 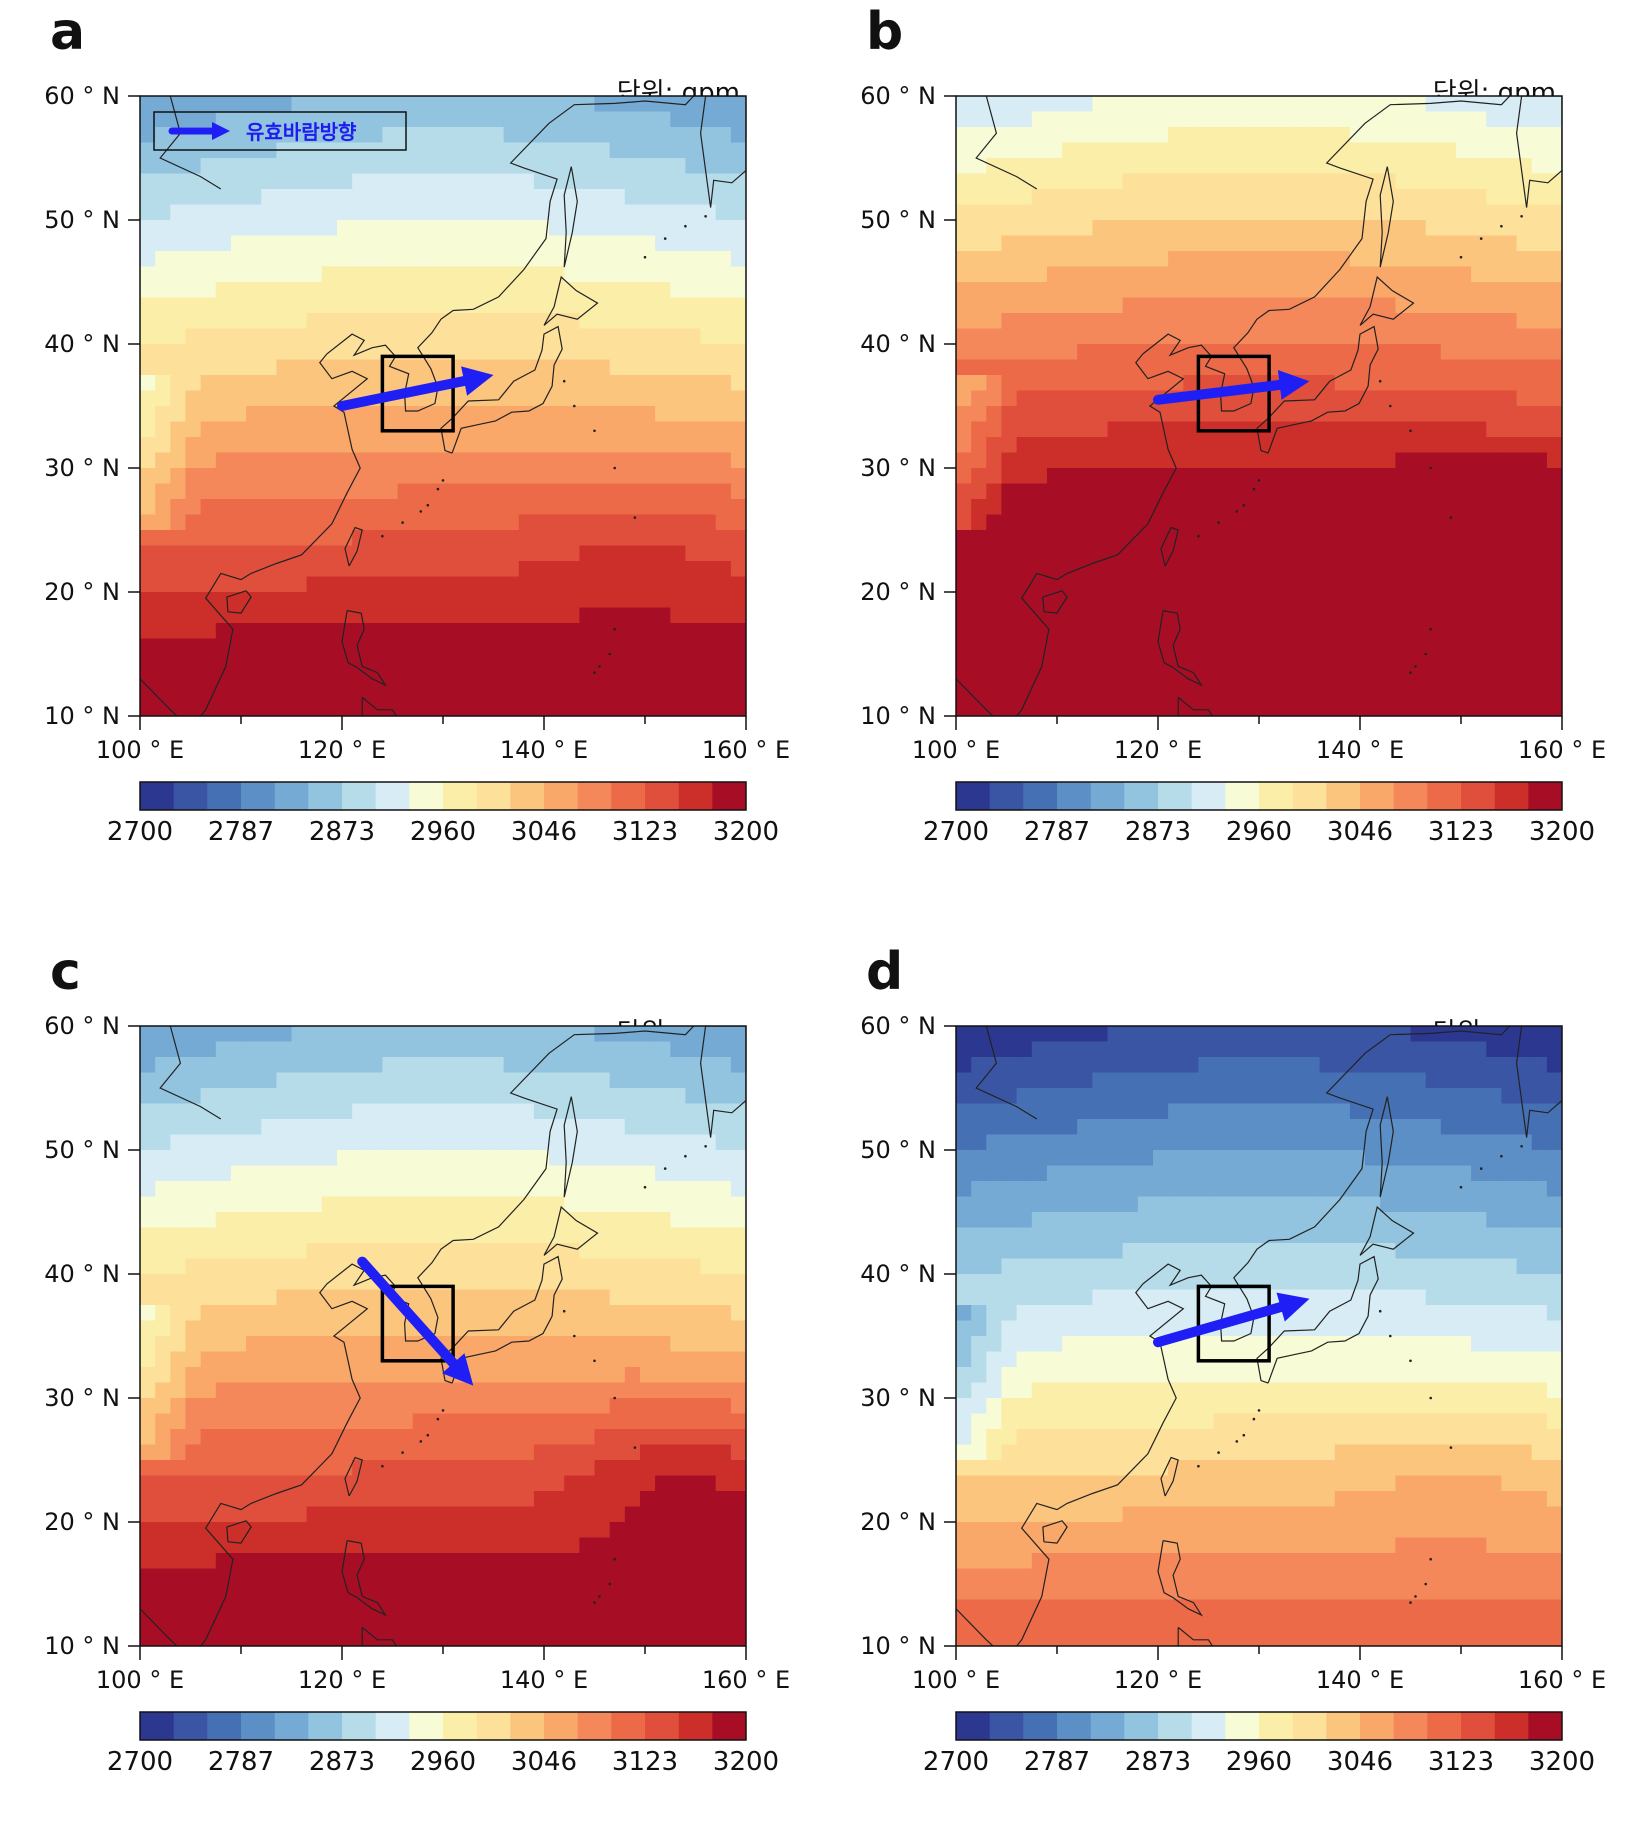 I want to click on panel-letter: d, so click(x=885, y=972).